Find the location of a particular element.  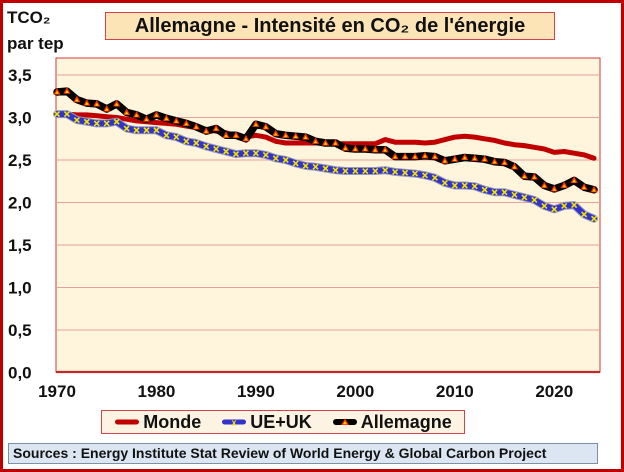

legend-label-ue-uk: UE+UK is located at coordinates (281, 421).